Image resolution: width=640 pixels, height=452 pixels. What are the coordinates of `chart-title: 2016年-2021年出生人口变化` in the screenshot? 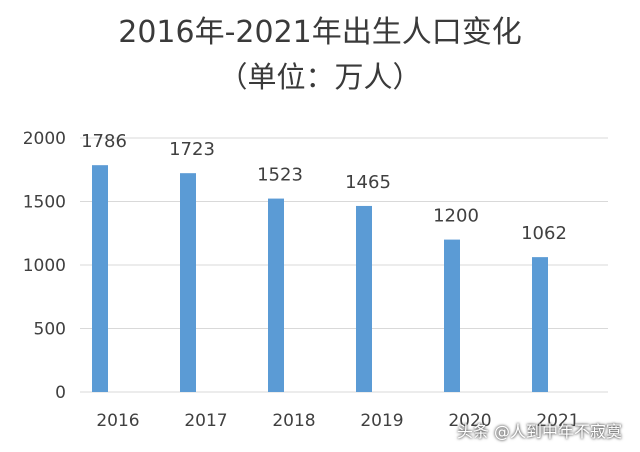 It's located at (320, 32).